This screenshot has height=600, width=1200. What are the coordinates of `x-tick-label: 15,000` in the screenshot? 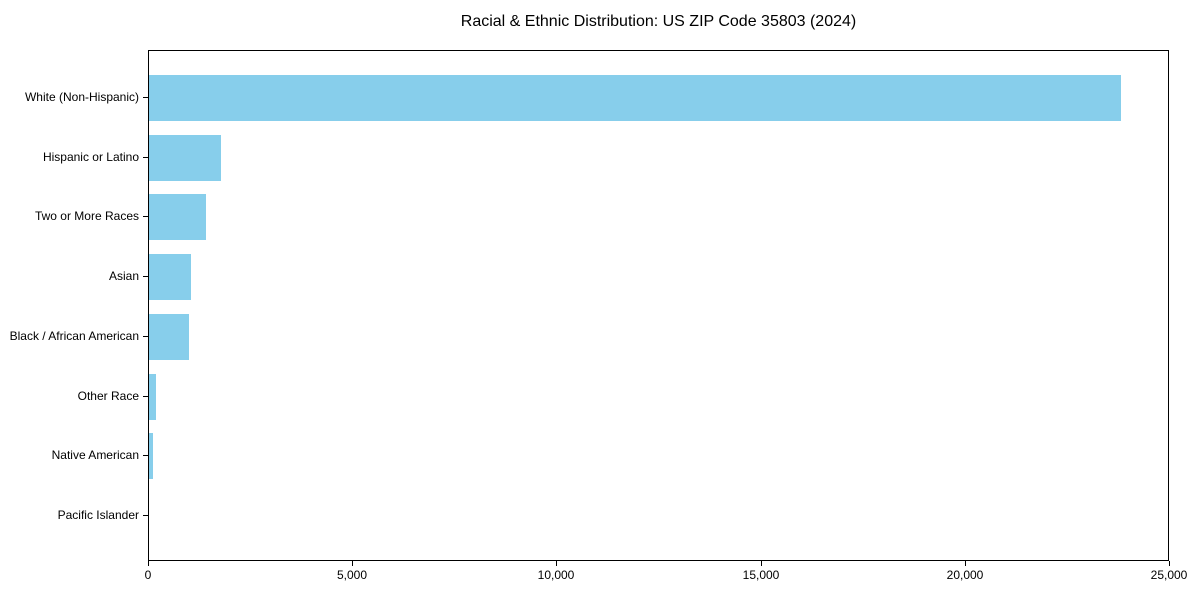 It's located at (761, 575).